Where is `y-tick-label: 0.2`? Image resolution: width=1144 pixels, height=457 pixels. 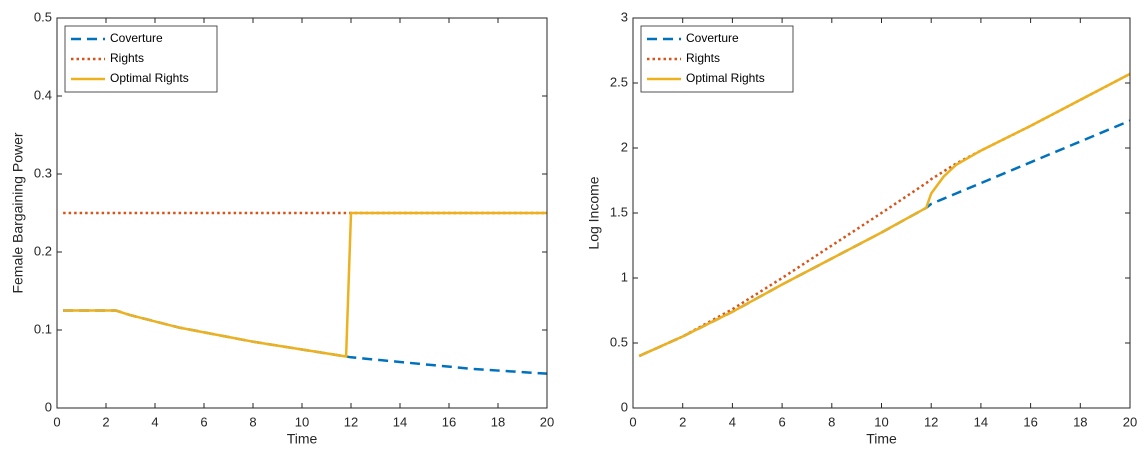
y-tick-label: 0.2 is located at coordinates (43, 250).